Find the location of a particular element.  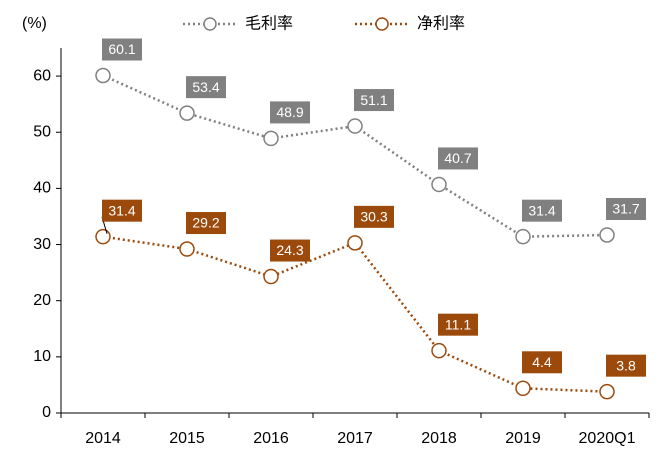

y-tick-label: 10 is located at coordinates (42, 356).